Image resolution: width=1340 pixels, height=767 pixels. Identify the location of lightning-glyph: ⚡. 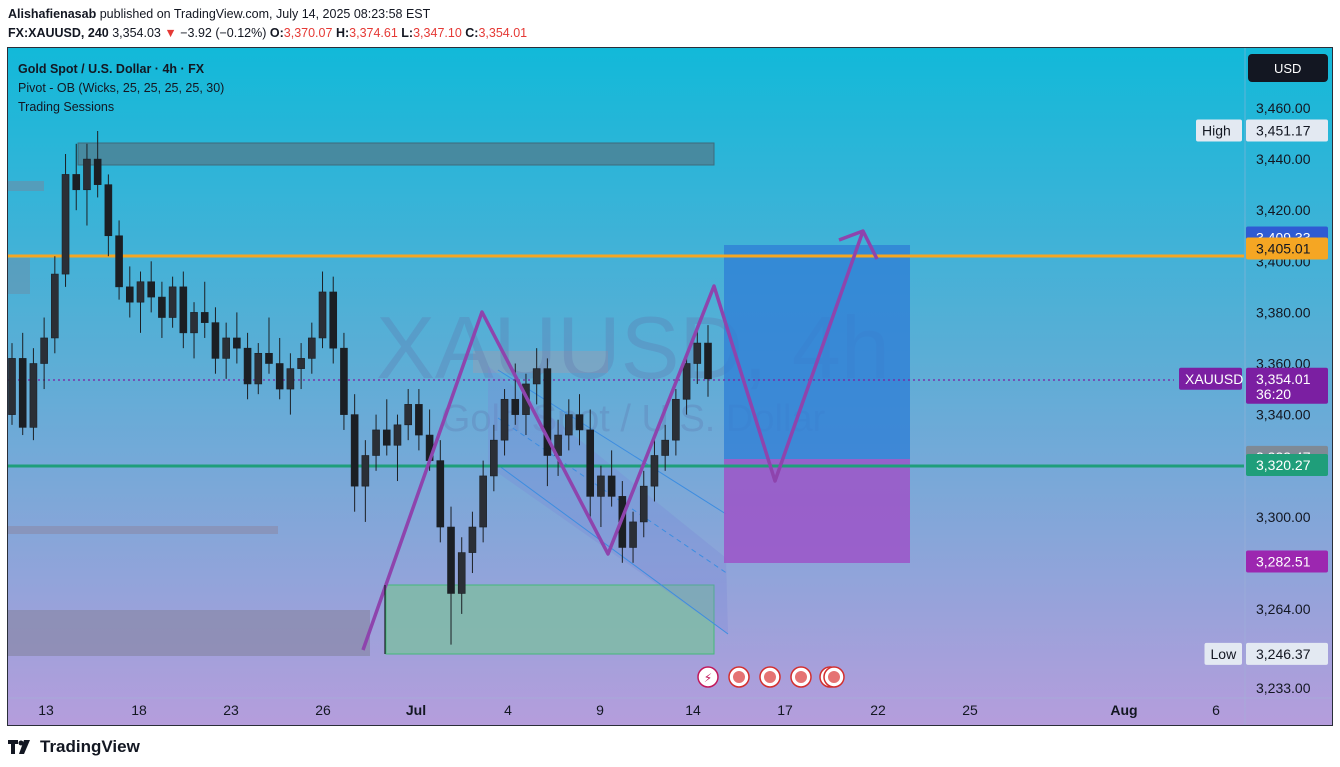
(708, 678).